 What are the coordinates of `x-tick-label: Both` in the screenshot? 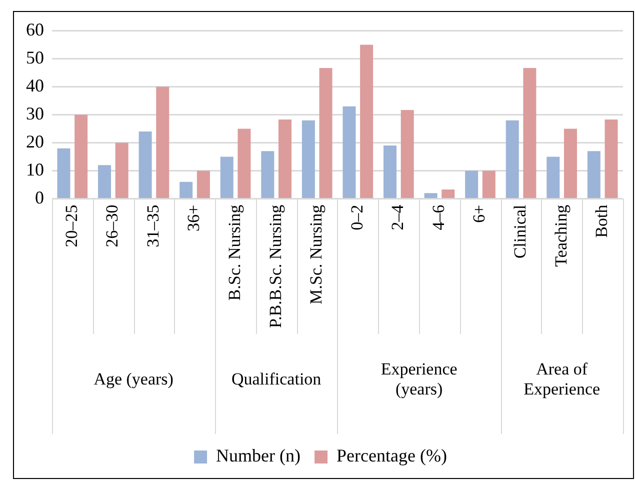 It's located at (602, 221).